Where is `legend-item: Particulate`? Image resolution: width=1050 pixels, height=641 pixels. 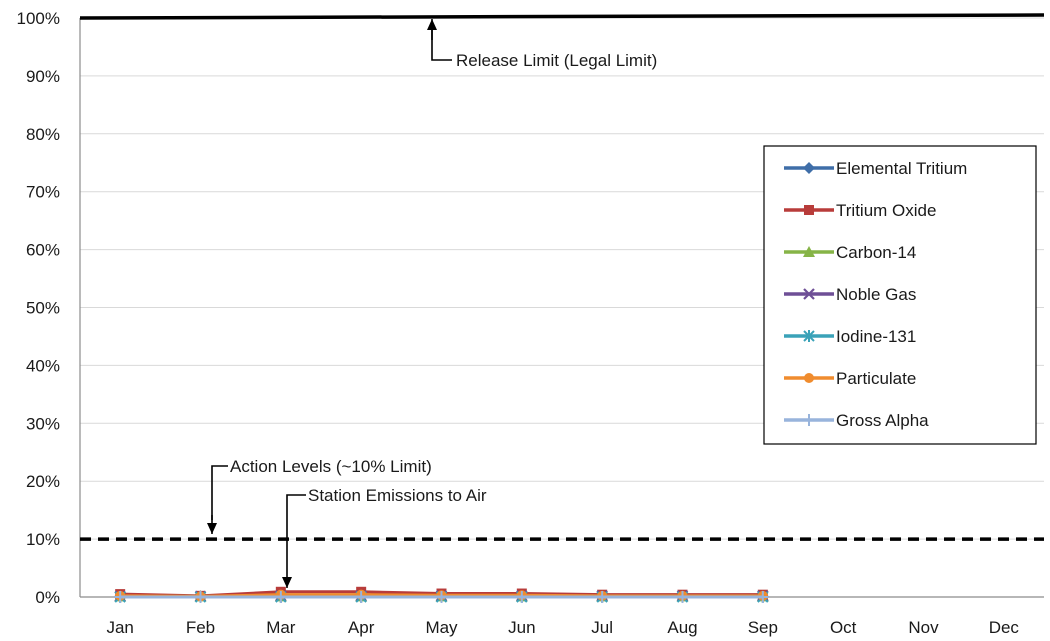 legend-item: Particulate is located at coordinates (850, 378).